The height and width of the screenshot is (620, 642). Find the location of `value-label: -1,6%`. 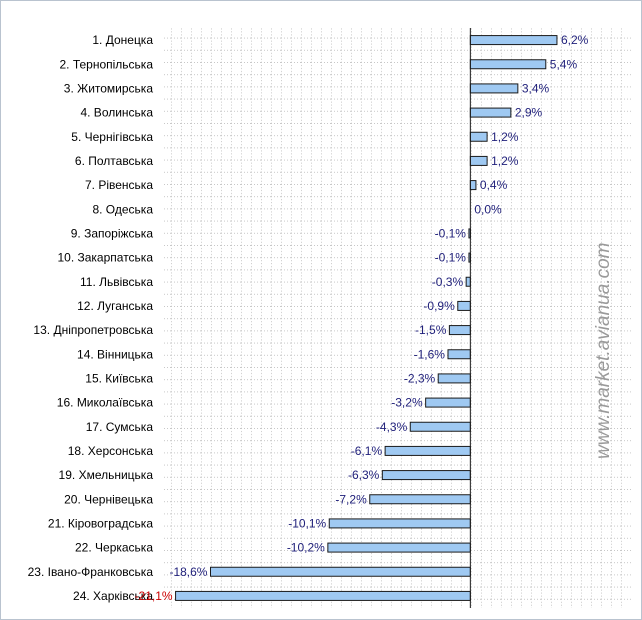

value-label: -1,6% is located at coordinates (430, 354).